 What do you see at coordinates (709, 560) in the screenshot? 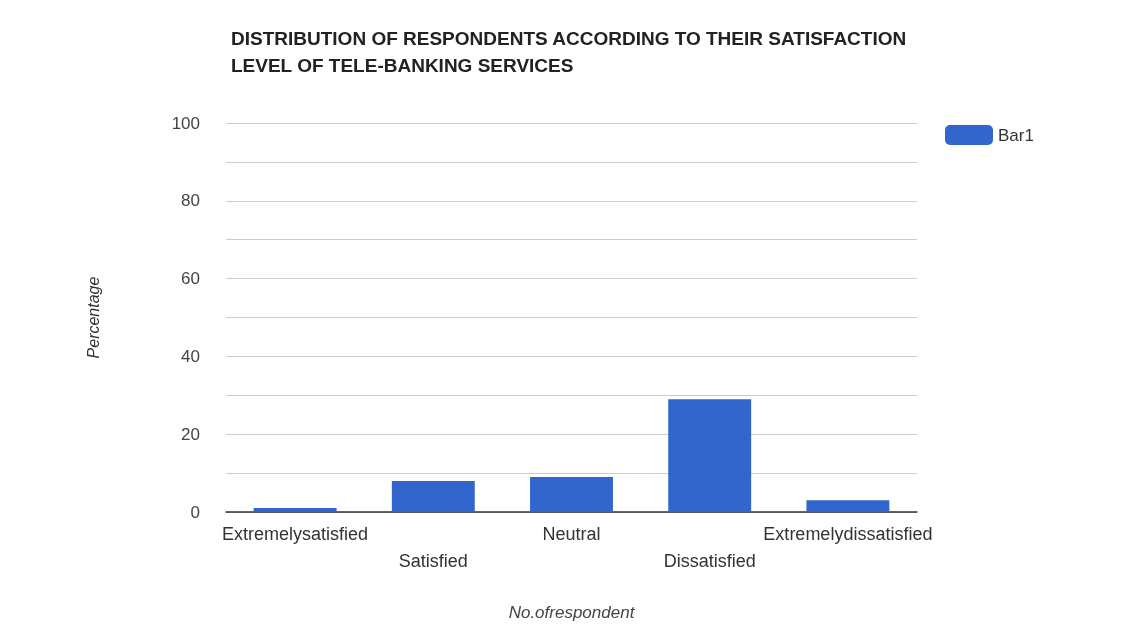
I see `x-tick-label: Dissatisfied` at bounding box center [709, 560].